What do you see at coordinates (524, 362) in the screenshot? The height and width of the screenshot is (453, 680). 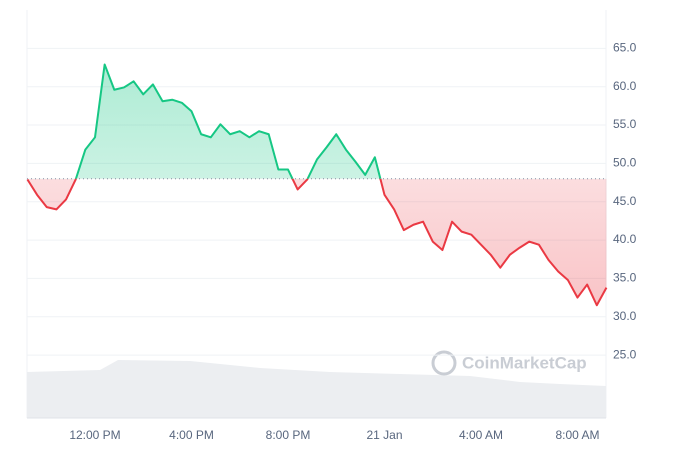 I see `watermark-text: CoinMarketCap` at bounding box center [524, 362].